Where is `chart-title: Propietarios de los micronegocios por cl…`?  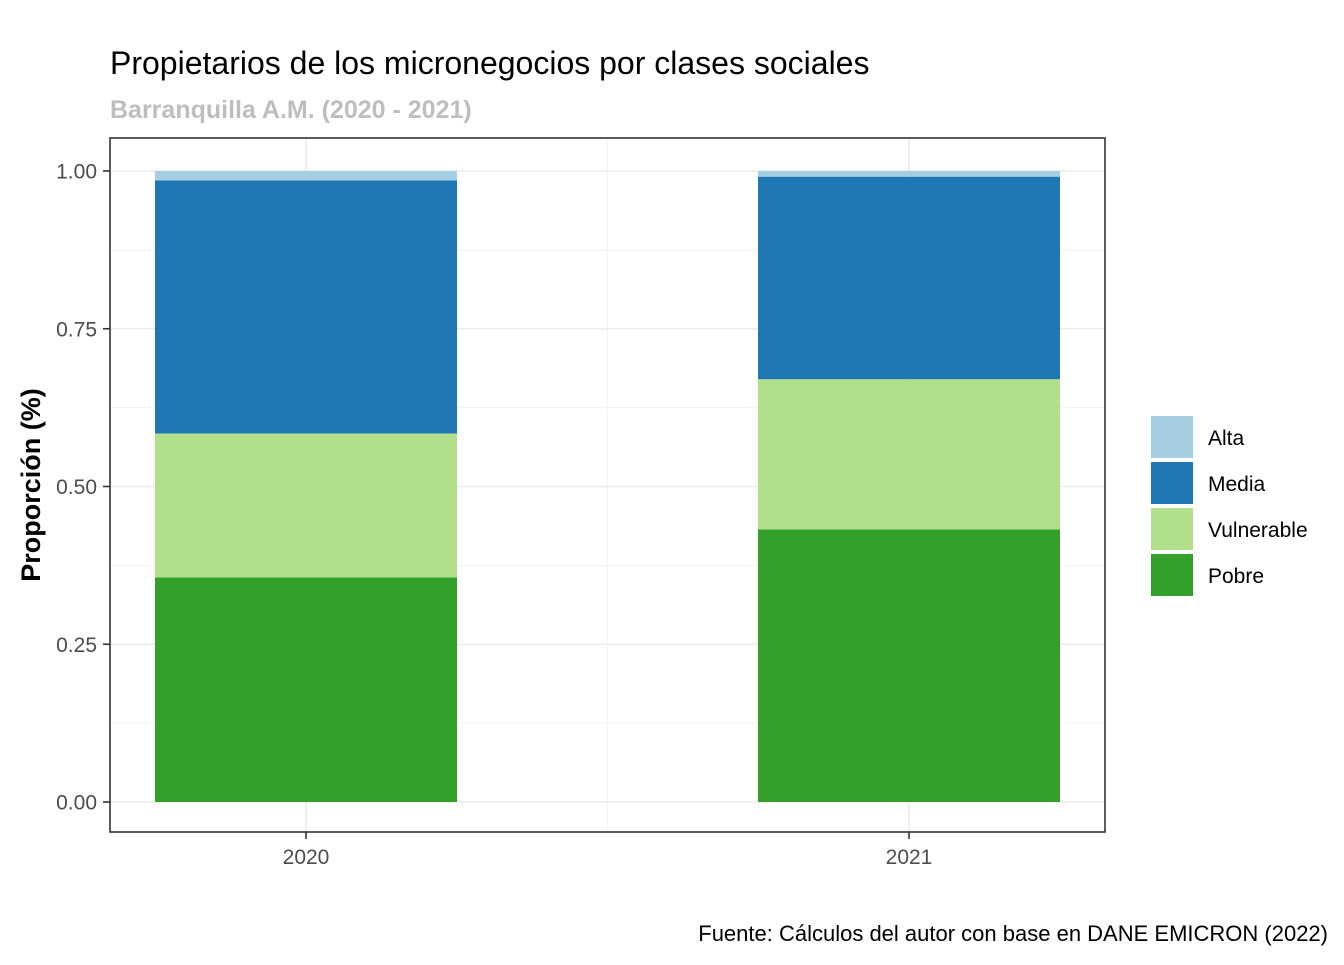 chart-title: Propietarios de los micronegocios por cl… is located at coordinates (489, 63).